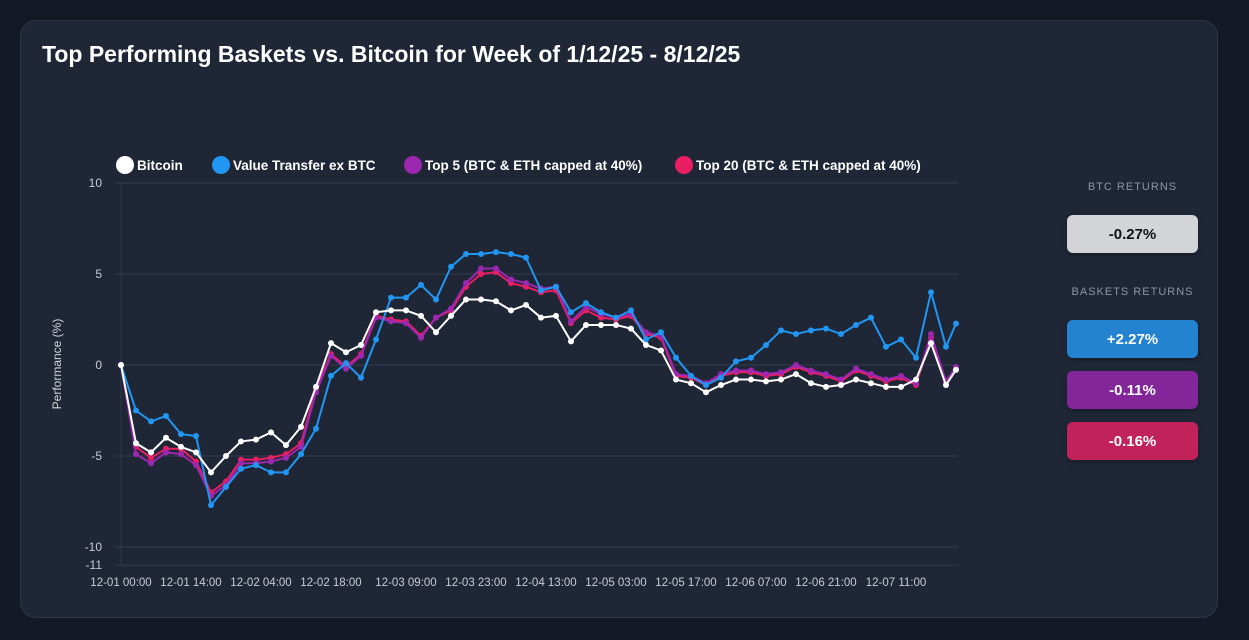 This screenshot has width=1249, height=640. What do you see at coordinates (545, 583) in the screenshot?
I see `x-tick-label: 12-04 13:00` at bounding box center [545, 583].